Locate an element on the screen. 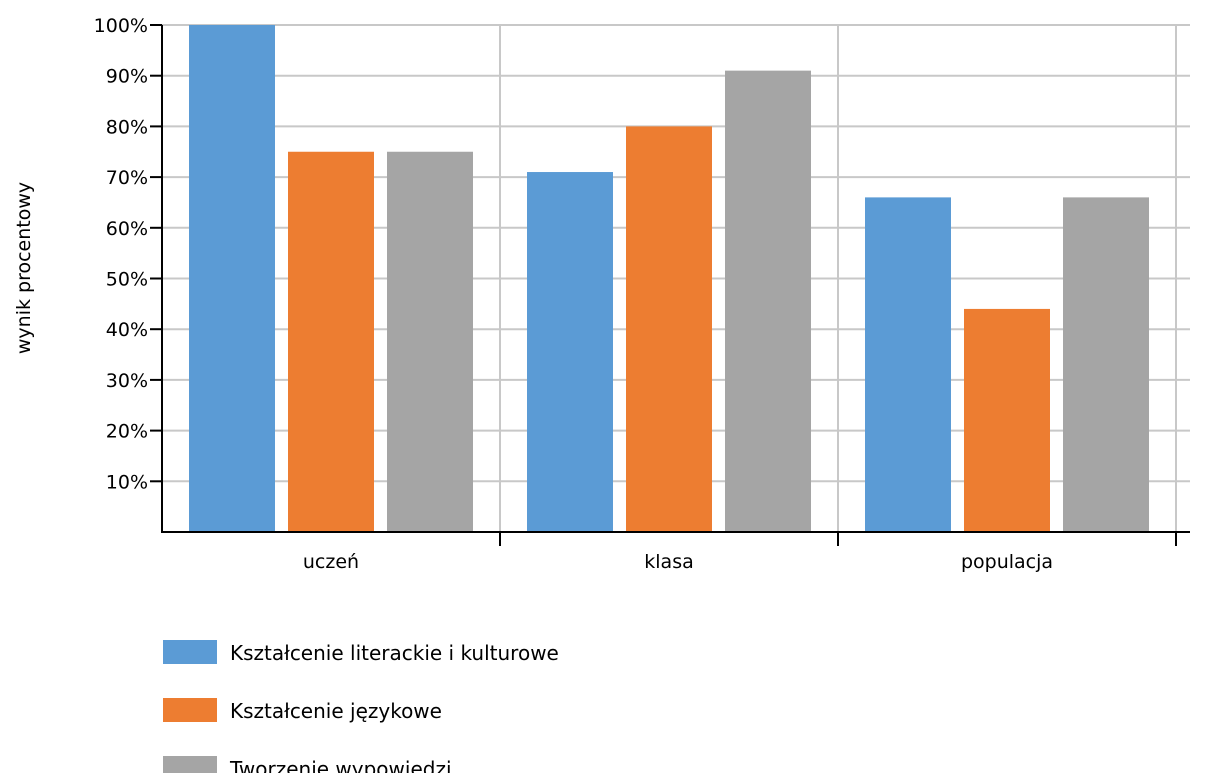 The width and height of the screenshot is (1218, 773). y-tick-label: 10% is located at coordinates (127, 482).